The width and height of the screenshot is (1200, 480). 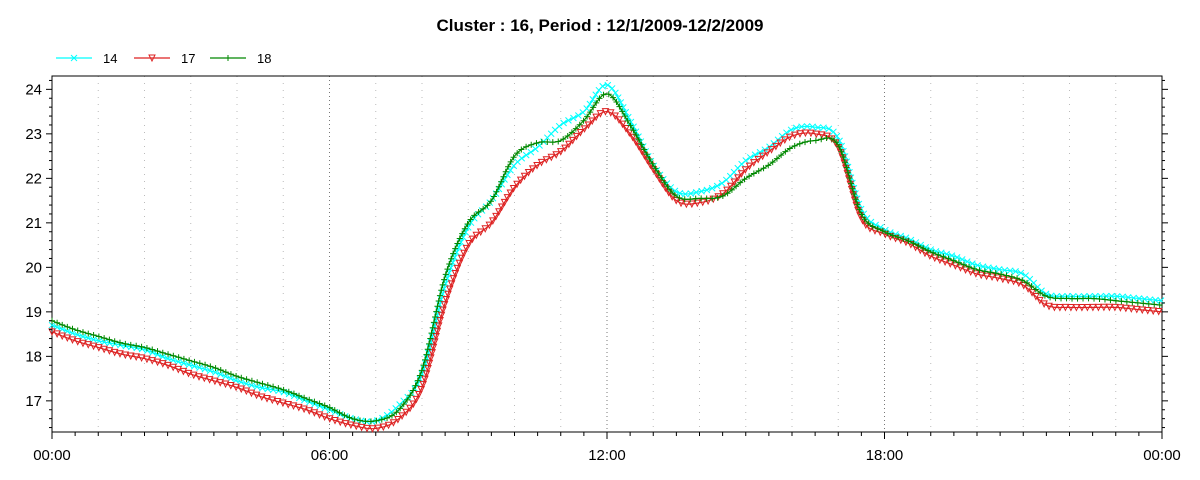 What do you see at coordinates (188, 58) in the screenshot?
I see `legend-label-17: 17` at bounding box center [188, 58].